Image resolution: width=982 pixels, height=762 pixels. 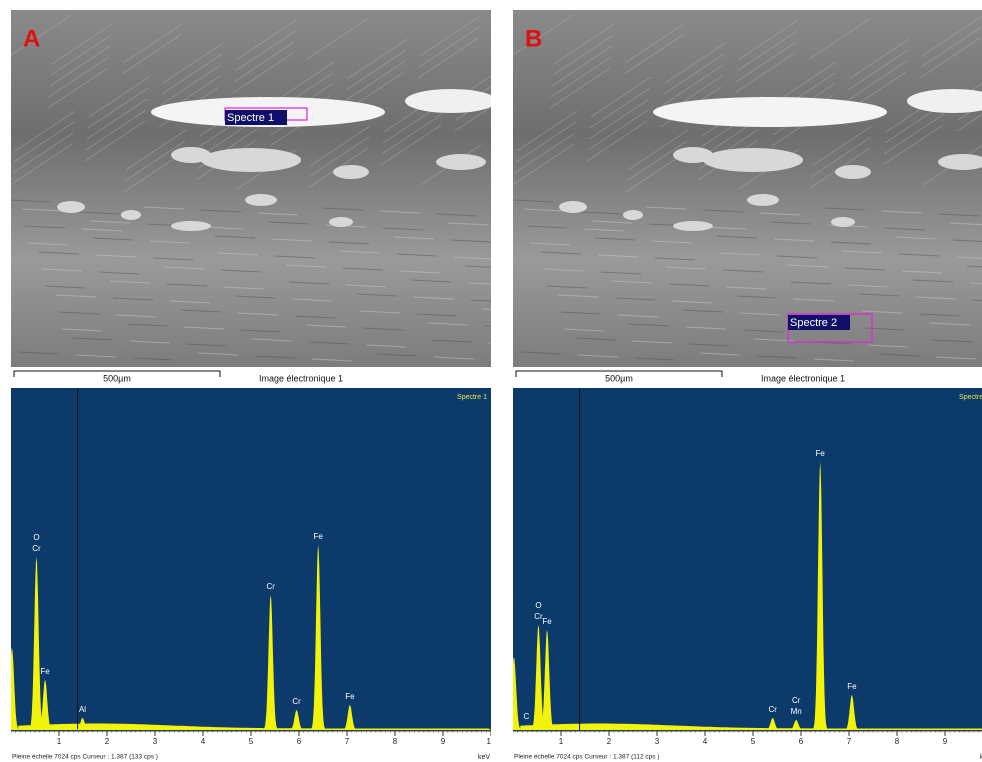 I want to click on panel-letter: B, so click(x=533, y=38).